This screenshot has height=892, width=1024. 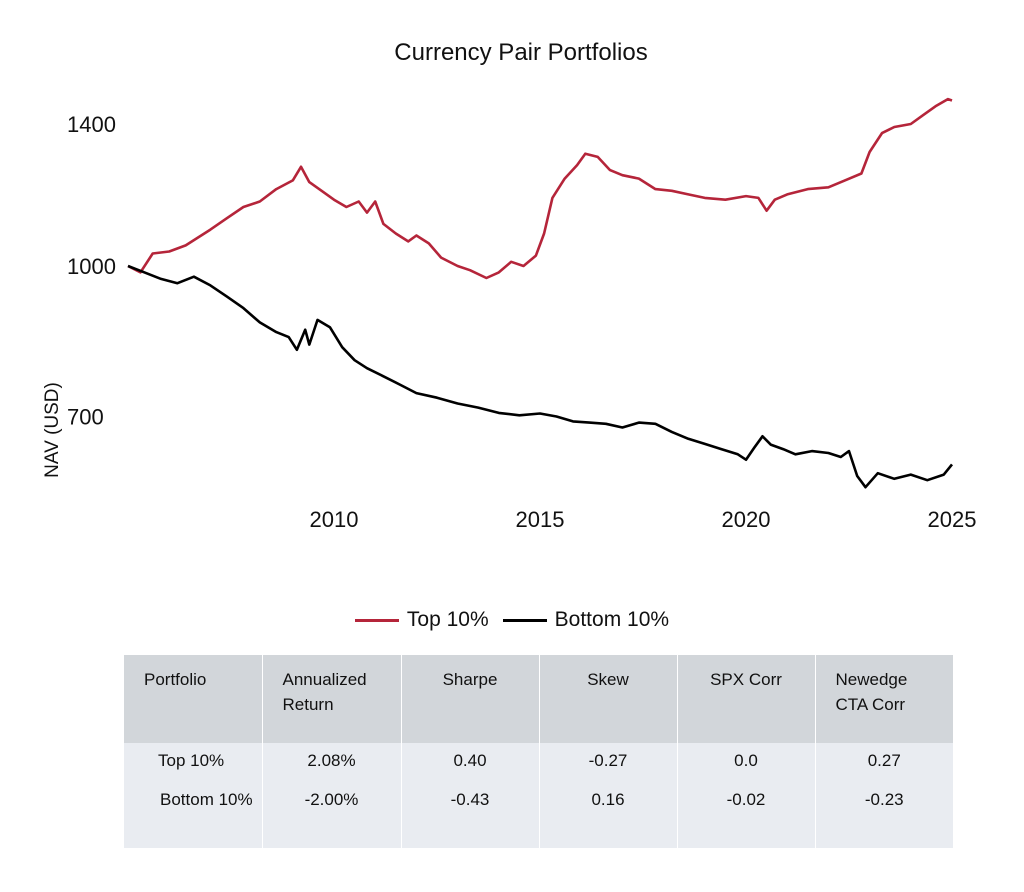 I want to click on table-cell-sharpe: 0.40, so click(x=470, y=762).